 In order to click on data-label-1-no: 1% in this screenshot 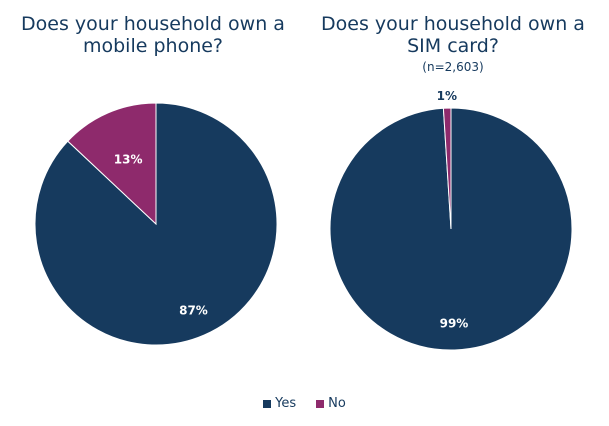, I will do `click(447, 96)`.